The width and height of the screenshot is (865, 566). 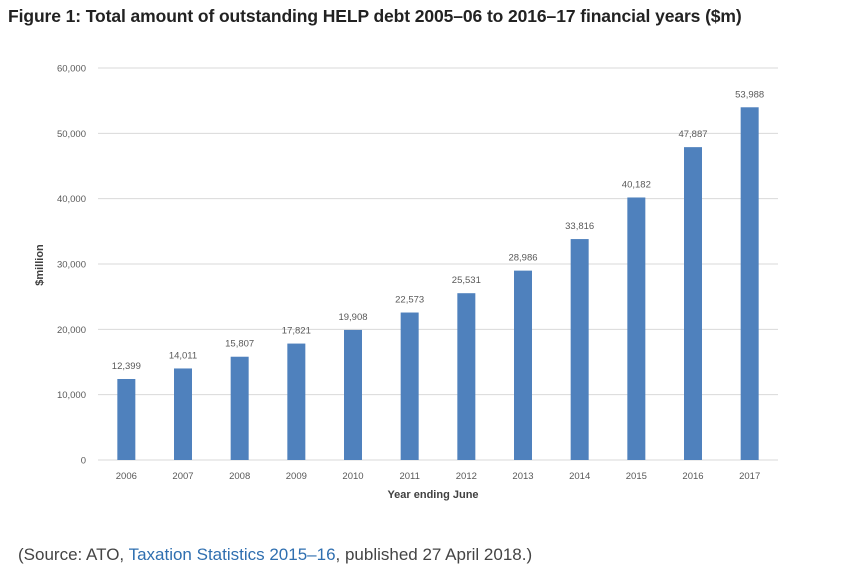 What do you see at coordinates (296, 476) in the screenshot?
I see `x-tick-label: 2009` at bounding box center [296, 476].